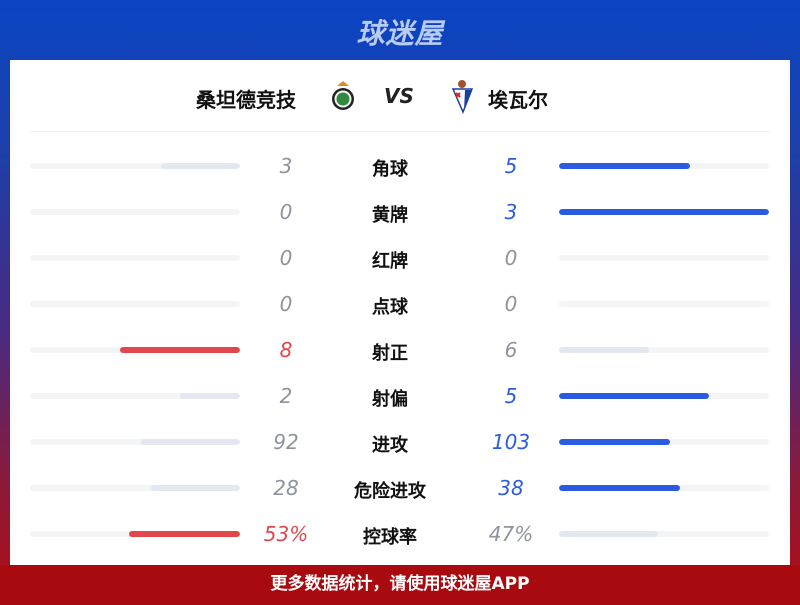  What do you see at coordinates (390, 261) in the screenshot?
I see `stat-label: 红牌` at bounding box center [390, 261].